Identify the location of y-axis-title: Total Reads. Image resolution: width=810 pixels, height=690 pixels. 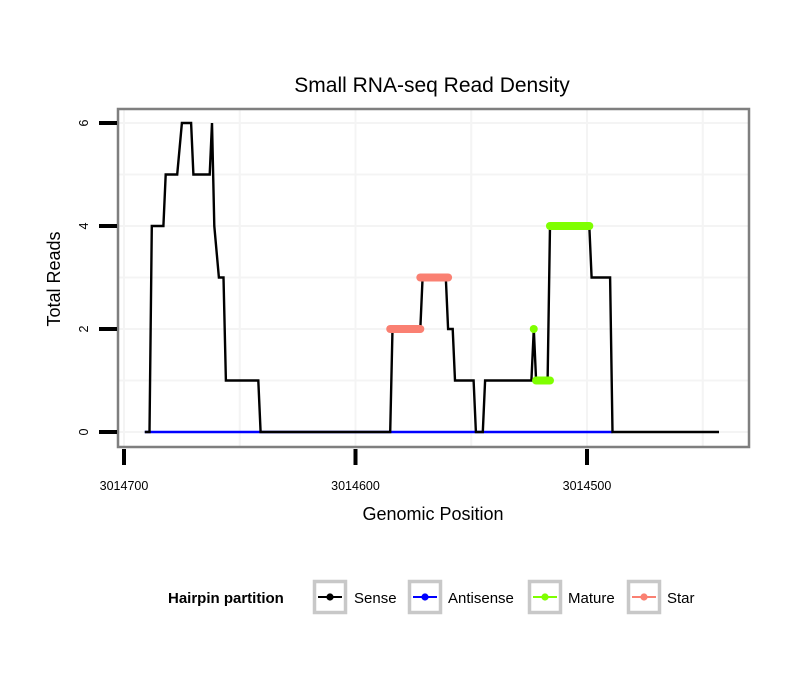
(54, 278).